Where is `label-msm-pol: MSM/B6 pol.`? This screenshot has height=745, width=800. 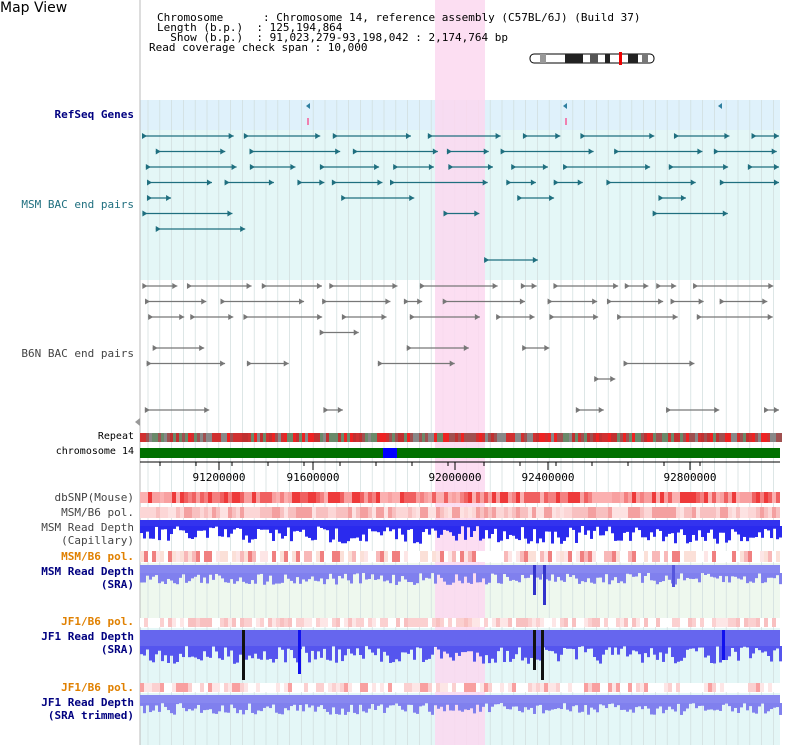
label-msm-pol: MSM/B6 pol. is located at coordinates (97, 512).